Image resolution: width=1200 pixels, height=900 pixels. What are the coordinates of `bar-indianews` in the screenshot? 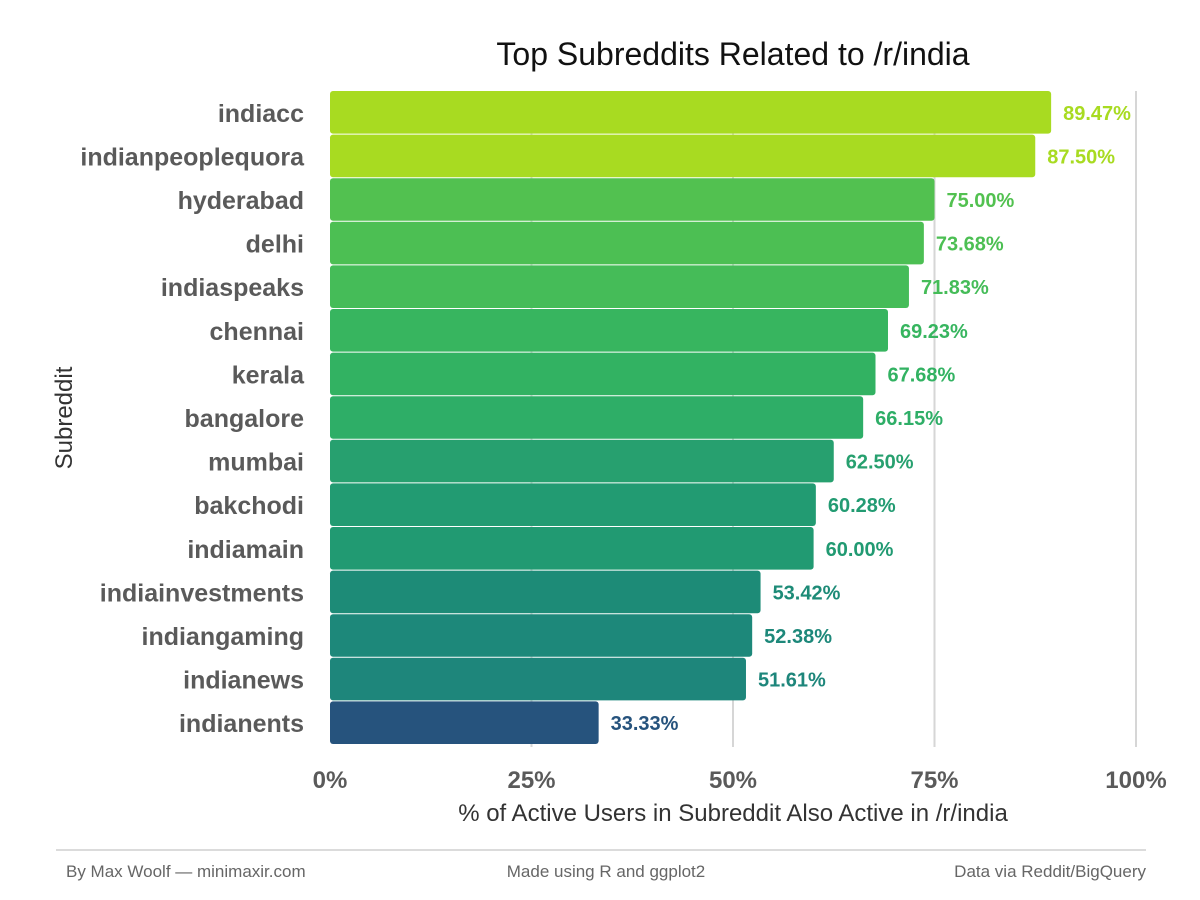 It's located at (538, 679).